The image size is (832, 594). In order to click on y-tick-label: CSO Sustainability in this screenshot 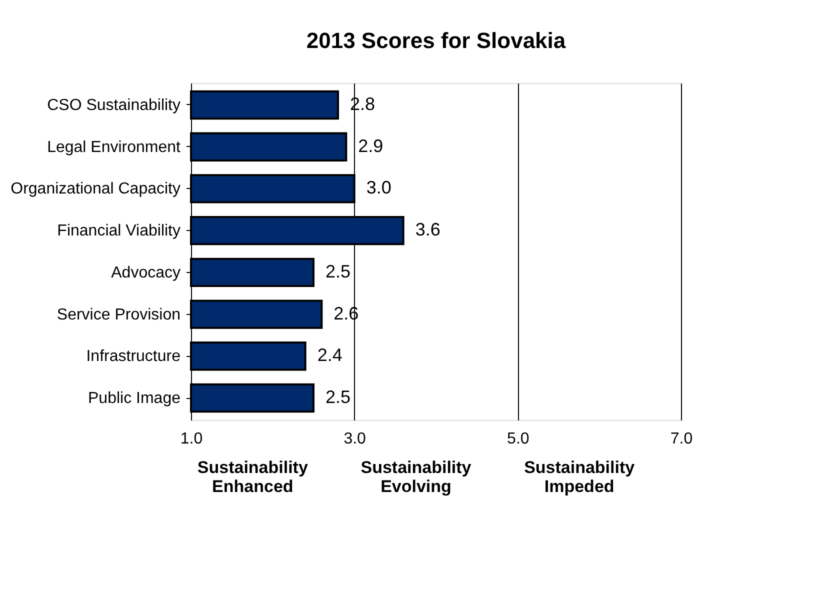, I will do `click(113, 105)`.